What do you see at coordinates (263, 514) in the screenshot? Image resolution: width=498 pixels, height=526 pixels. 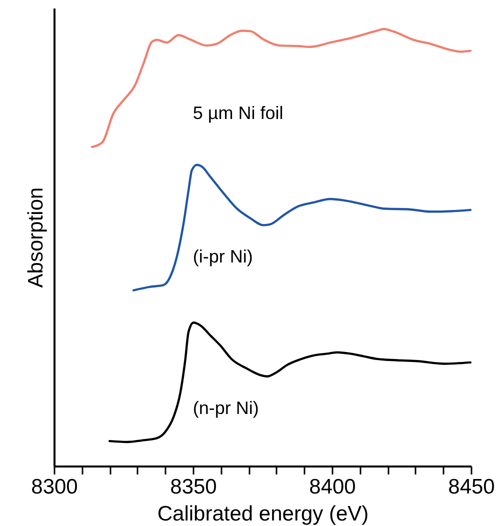 I see `x-axis-title: Calibrated energy (eV)` at bounding box center [263, 514].